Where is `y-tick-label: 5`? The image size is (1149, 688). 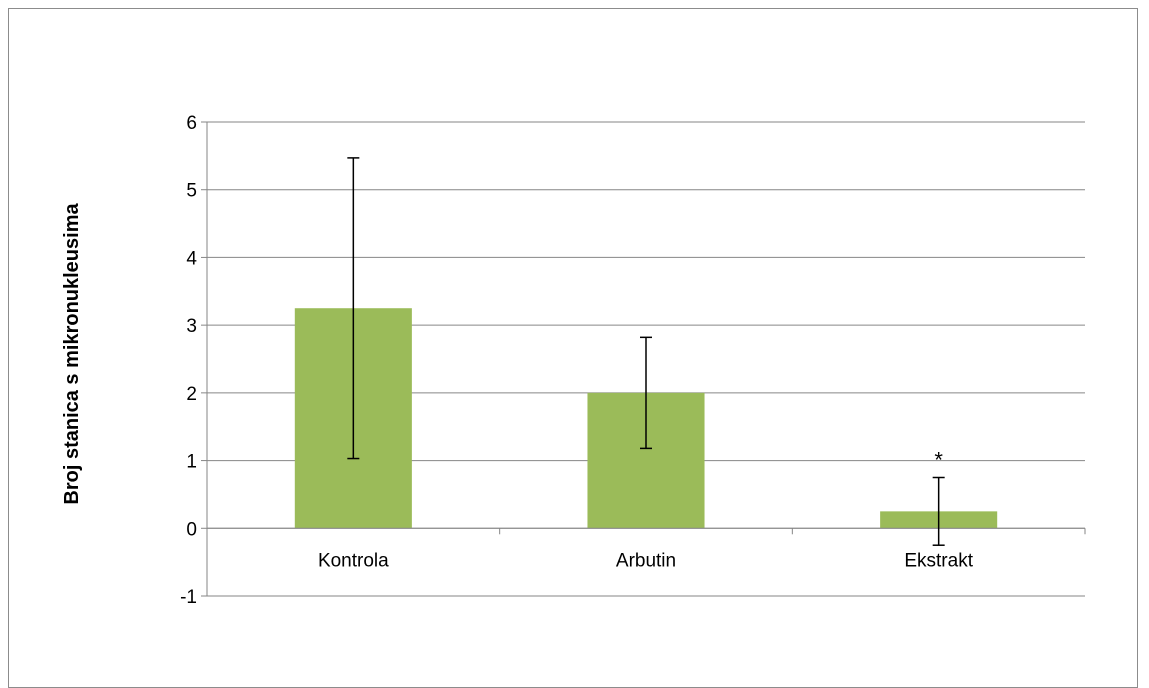 y-tick-label: 5 is located at coordinates (191, 191).